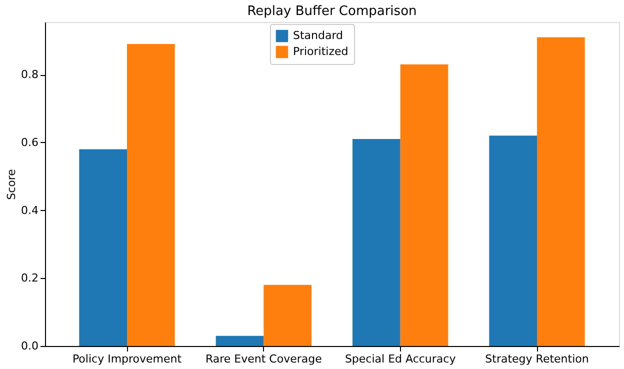  I want to click on x-tick-label: Policy Improvement, so click(127, 359).